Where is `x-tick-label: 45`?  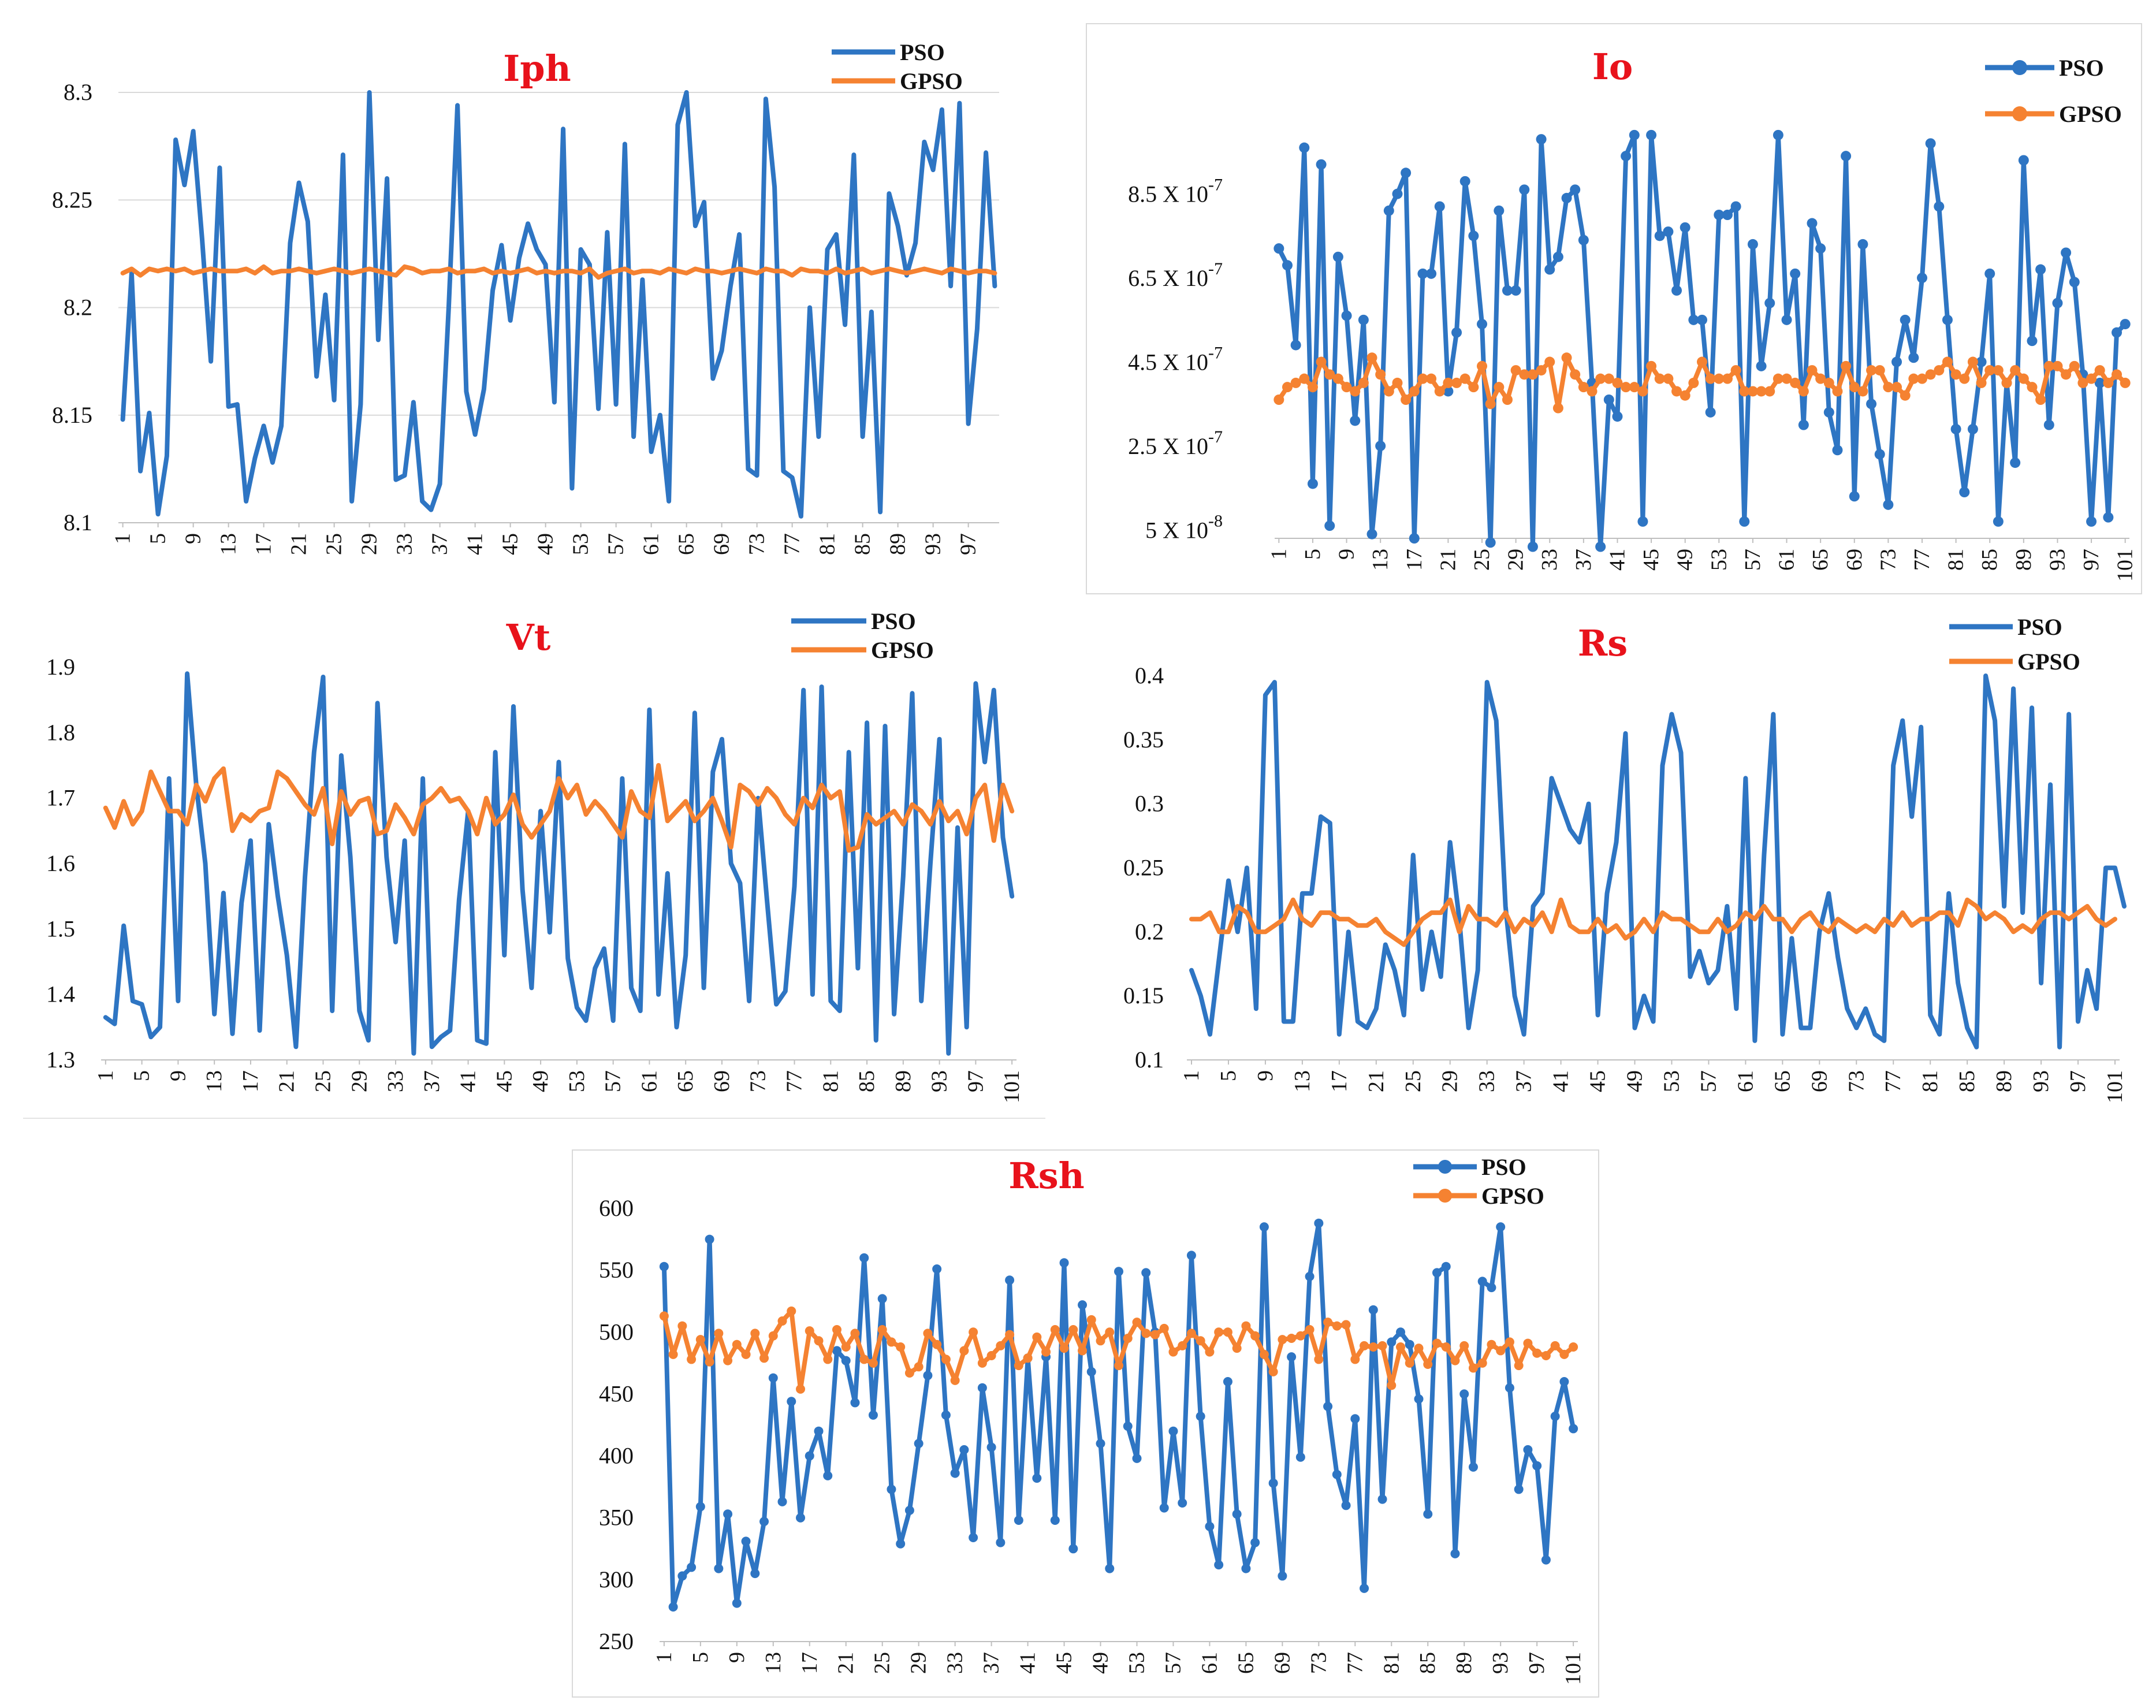
x-tick-label: 45 is located at coordinates (504, 1081).